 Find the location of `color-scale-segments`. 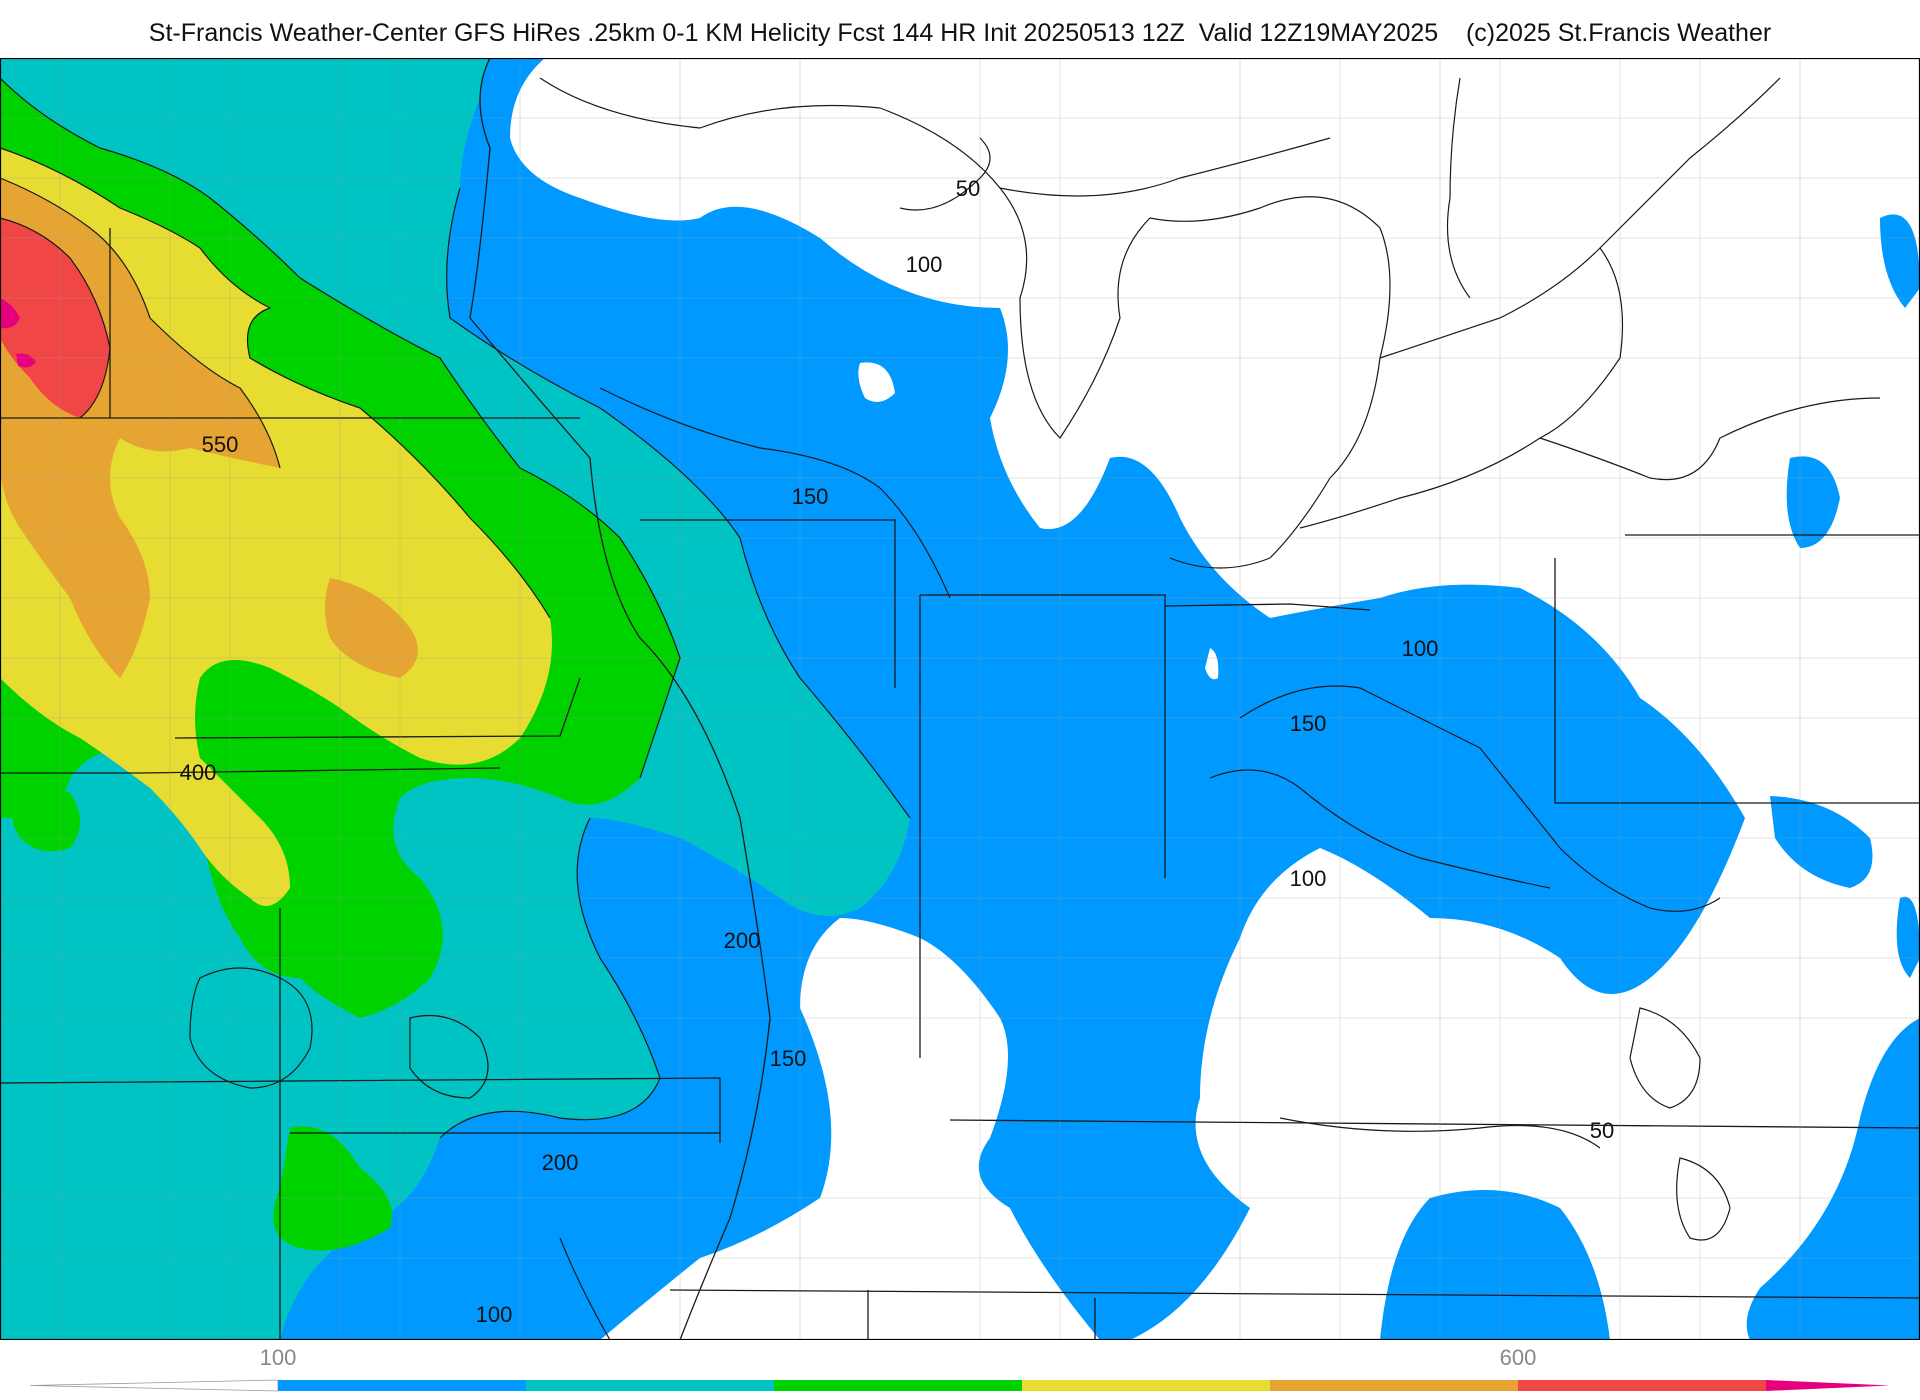

color-scale-segments is located at coordinates (959, 1385).